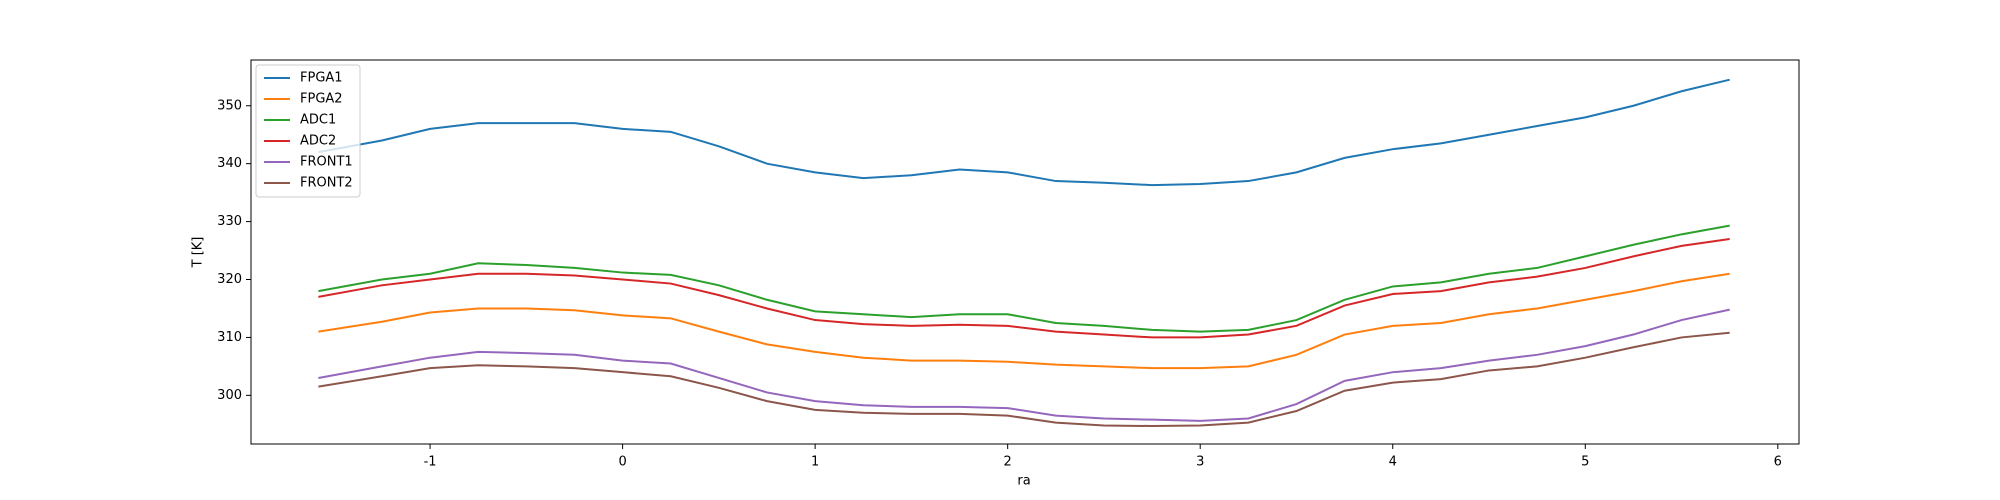  What do you see at coordinates (229, 337) in the screenshot?
I see `y-tick-label: 310` at bounding box center [229, 337].